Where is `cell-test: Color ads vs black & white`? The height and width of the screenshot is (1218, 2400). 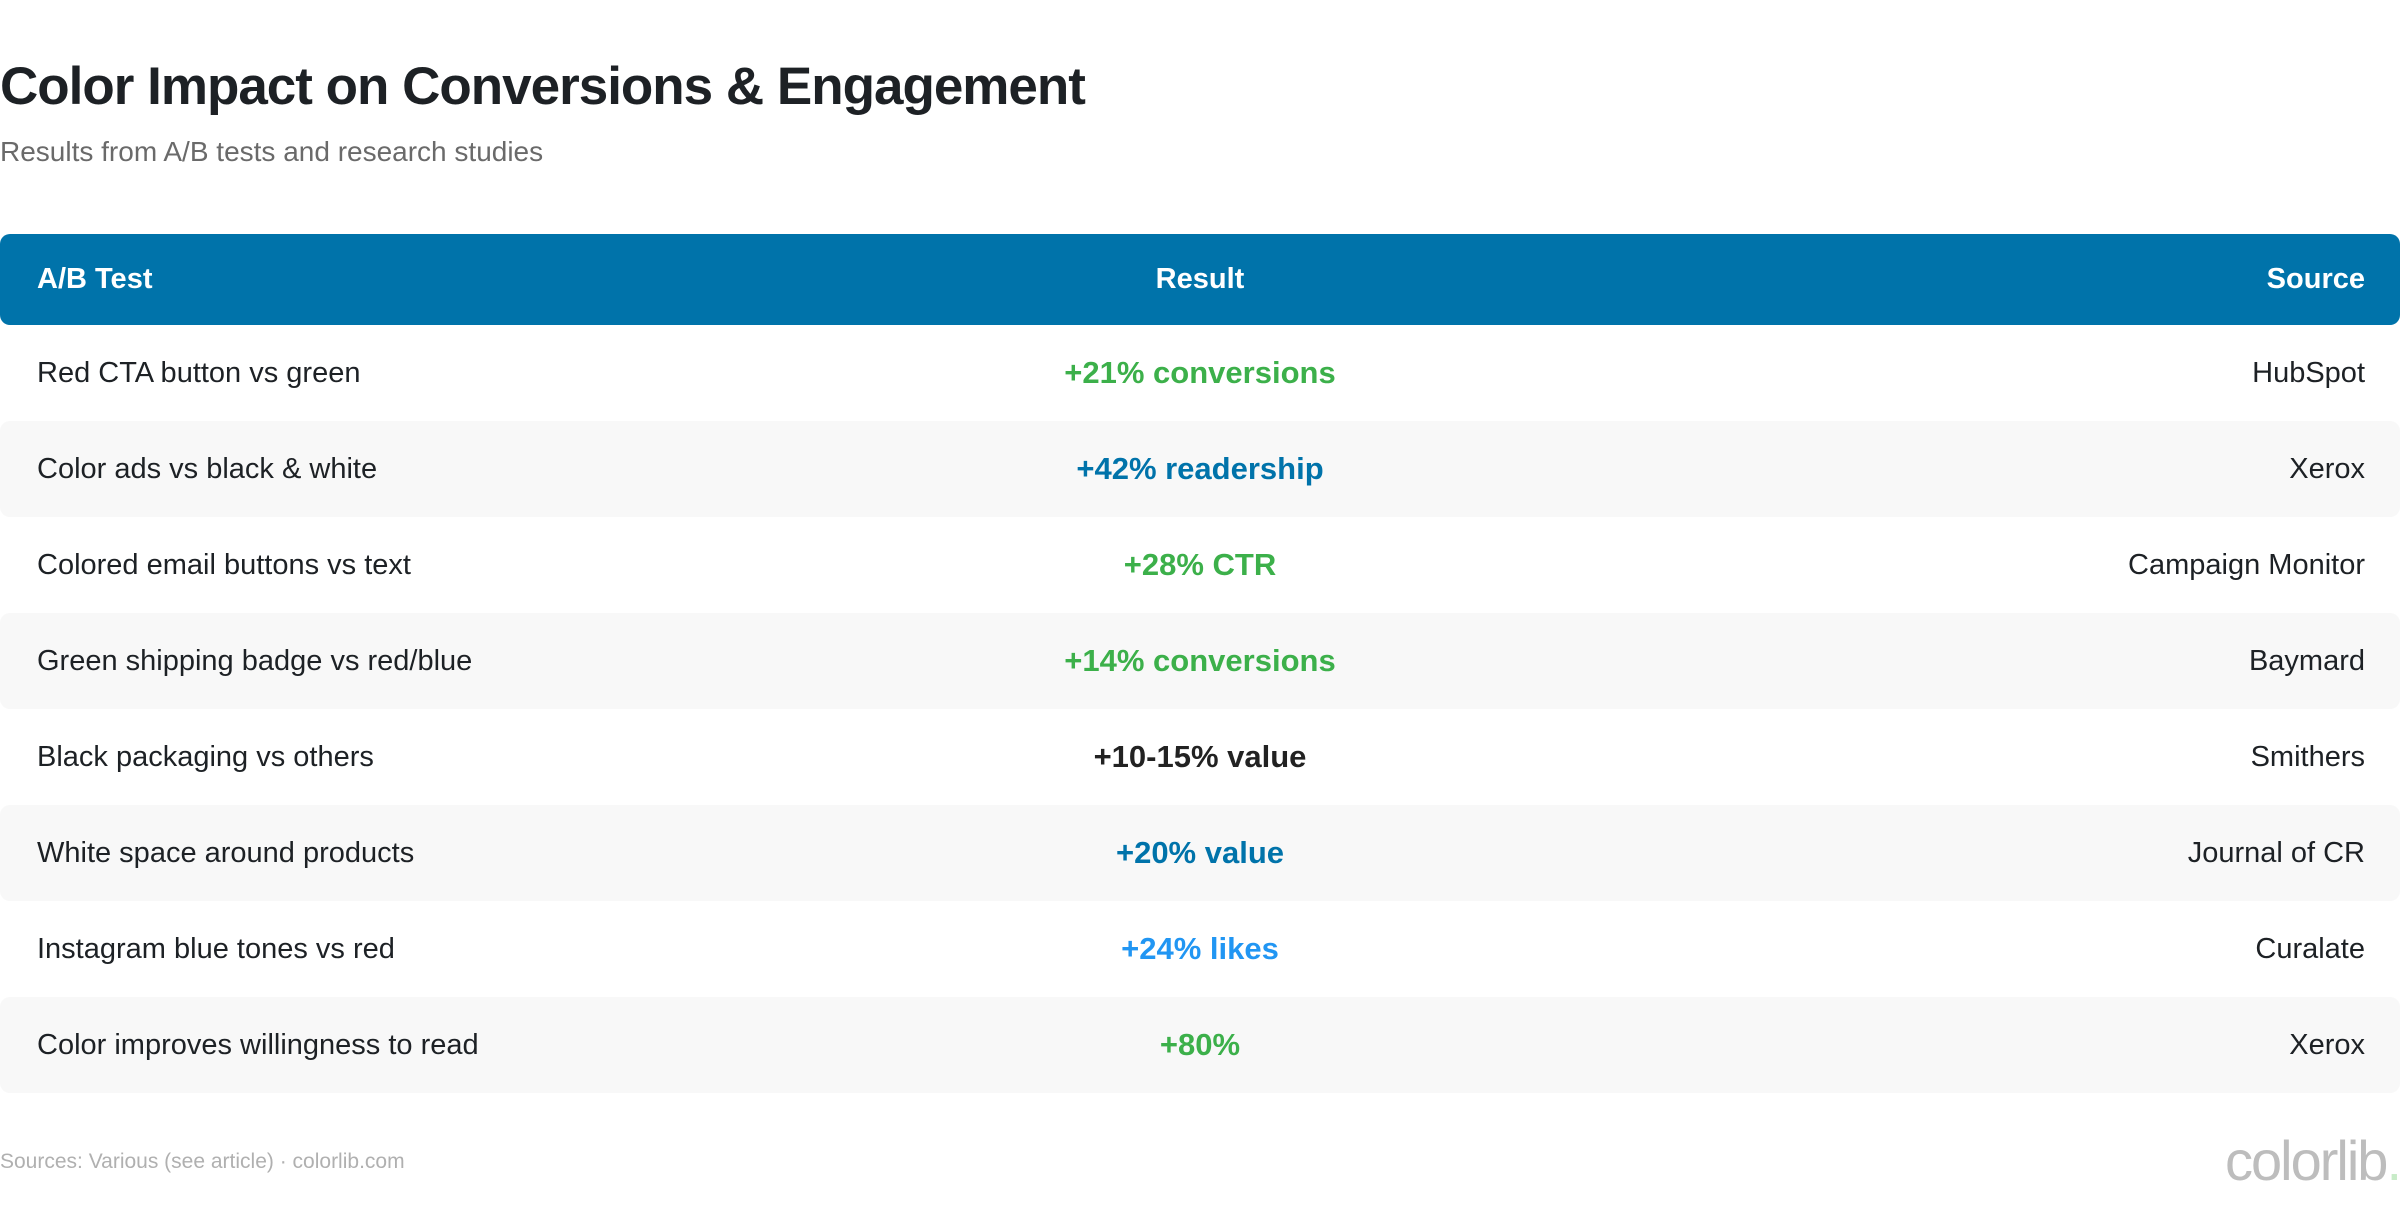 cell-test: Color ads vs black & white is located at coordinates (207, 468).